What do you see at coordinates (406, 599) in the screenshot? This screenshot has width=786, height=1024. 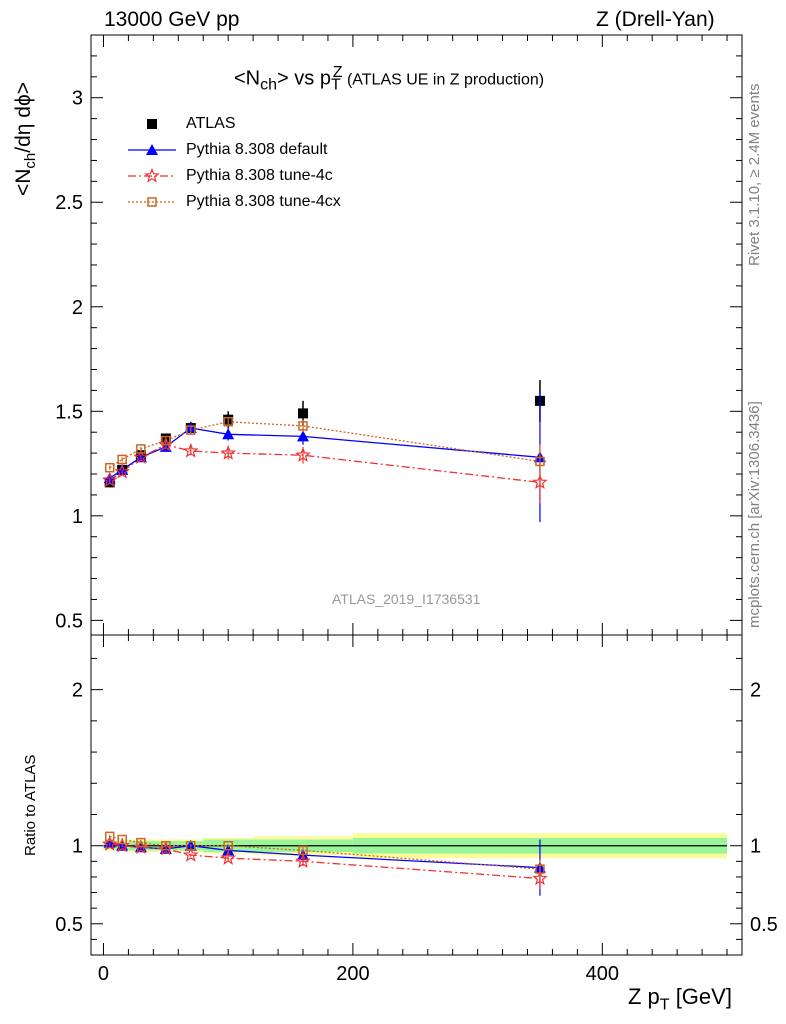 I see `analysis-id: ATLAS_2019_I1736531` at bounding box center [406, 599].